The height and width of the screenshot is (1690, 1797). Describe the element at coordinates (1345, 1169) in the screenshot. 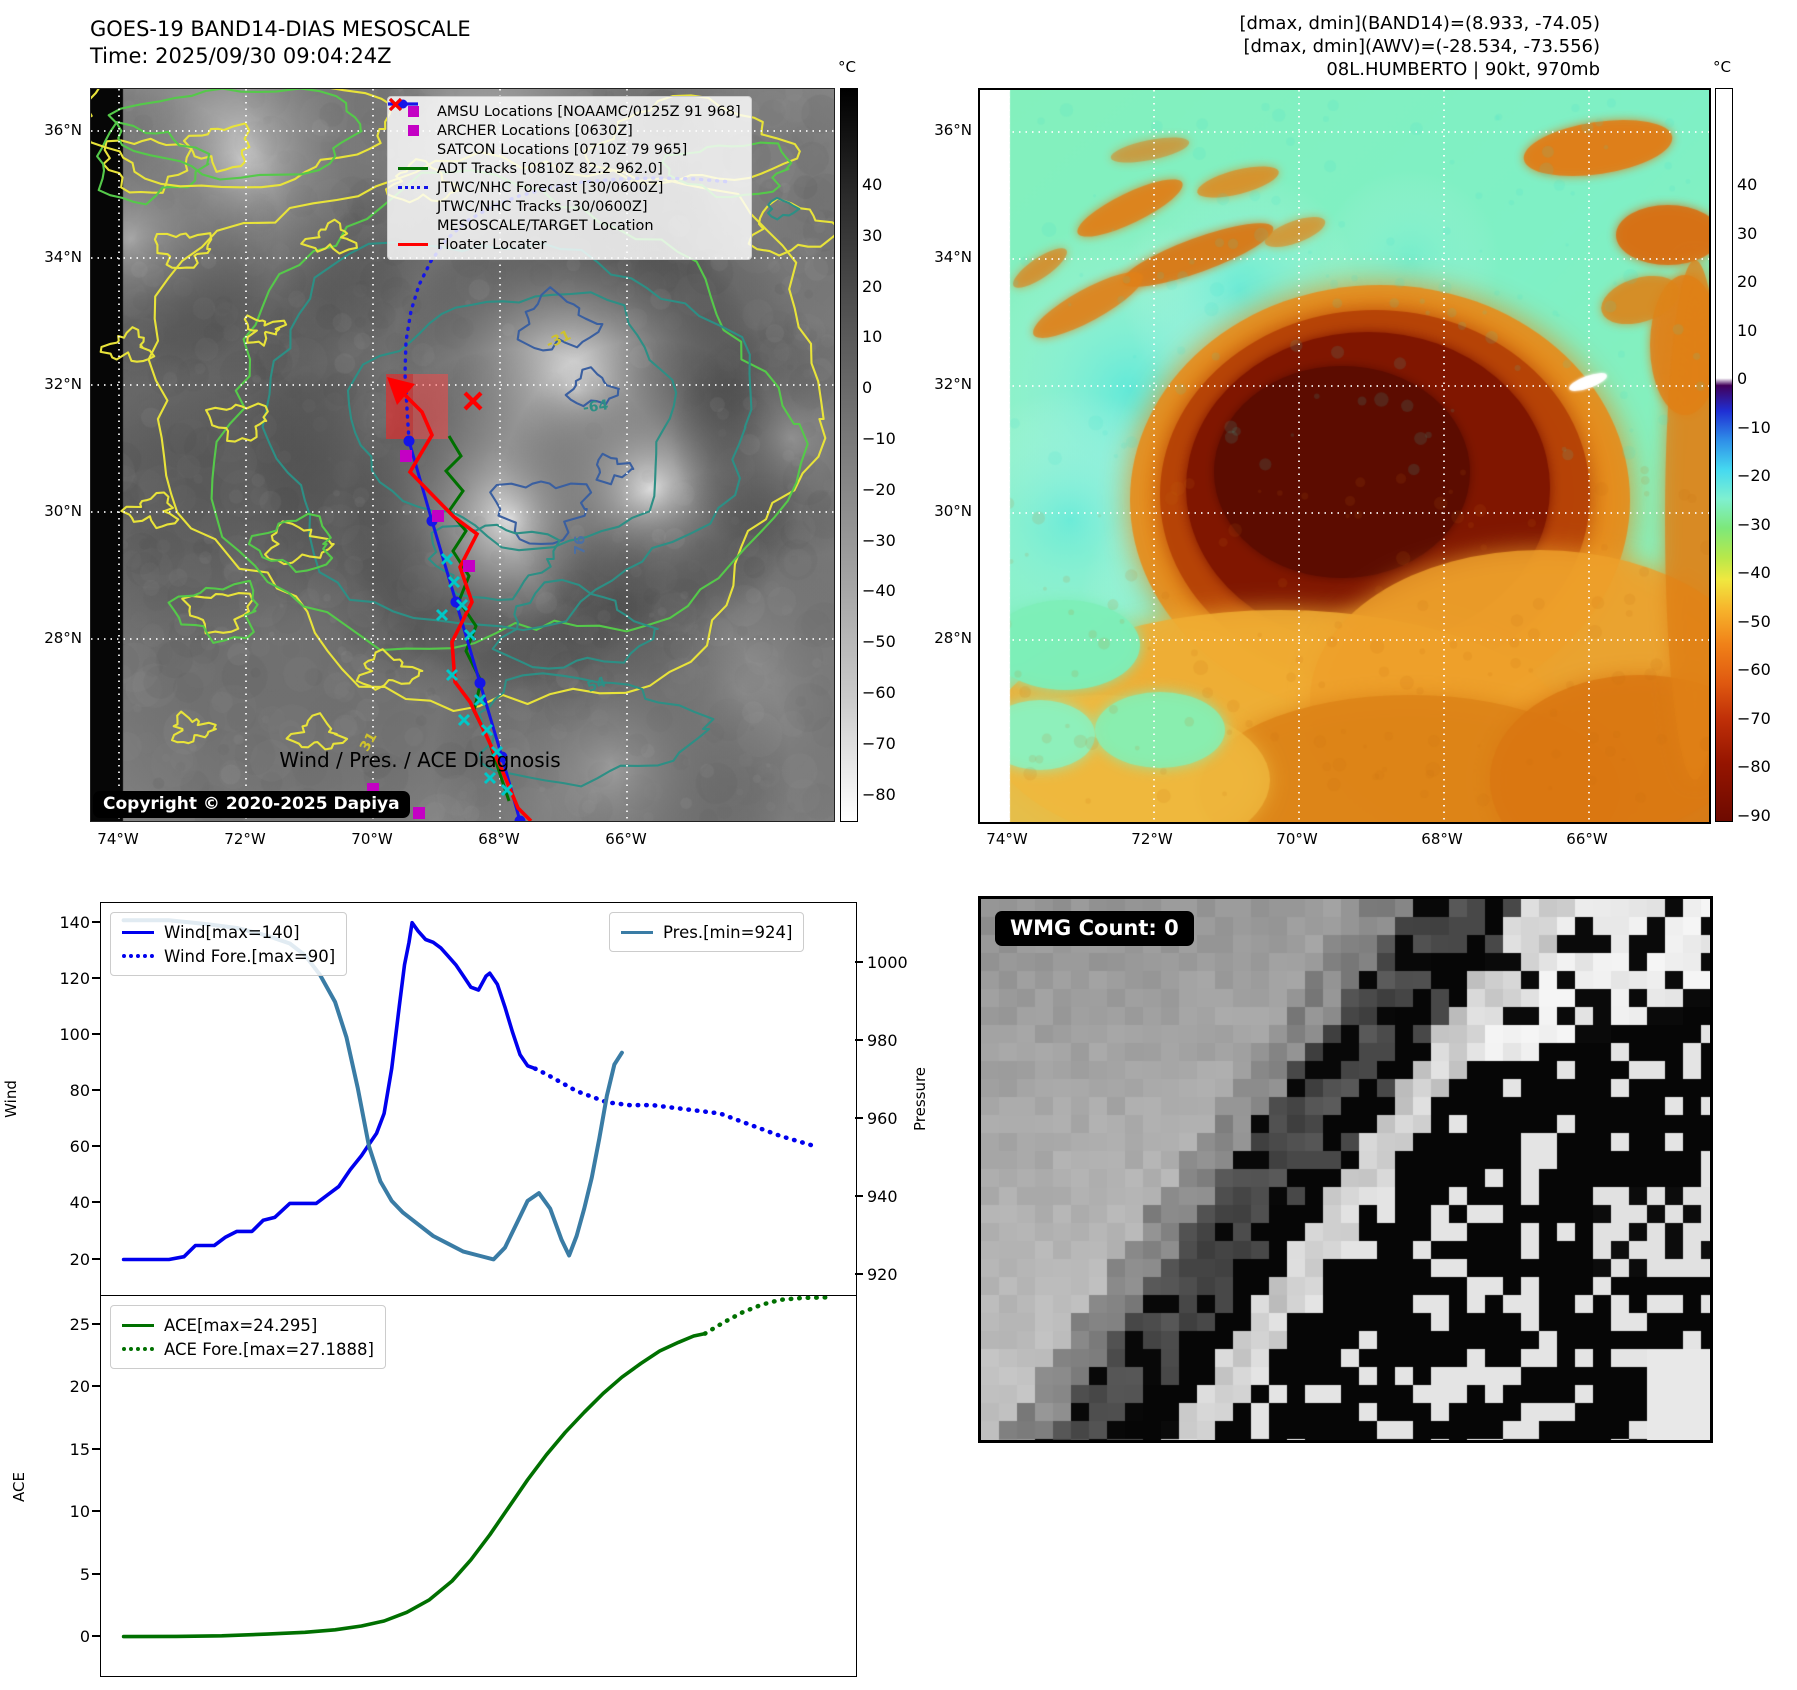

I see `wmg-raster-image` at that location.